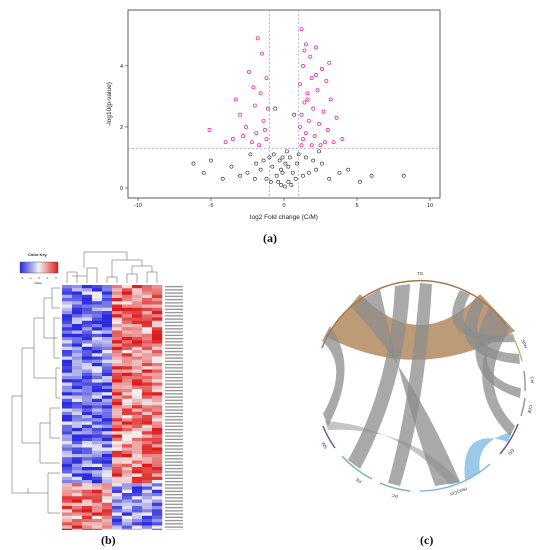 This screenshot has width=542, height=550. I want to click on panel-label-b: (b), so click(108, 540).